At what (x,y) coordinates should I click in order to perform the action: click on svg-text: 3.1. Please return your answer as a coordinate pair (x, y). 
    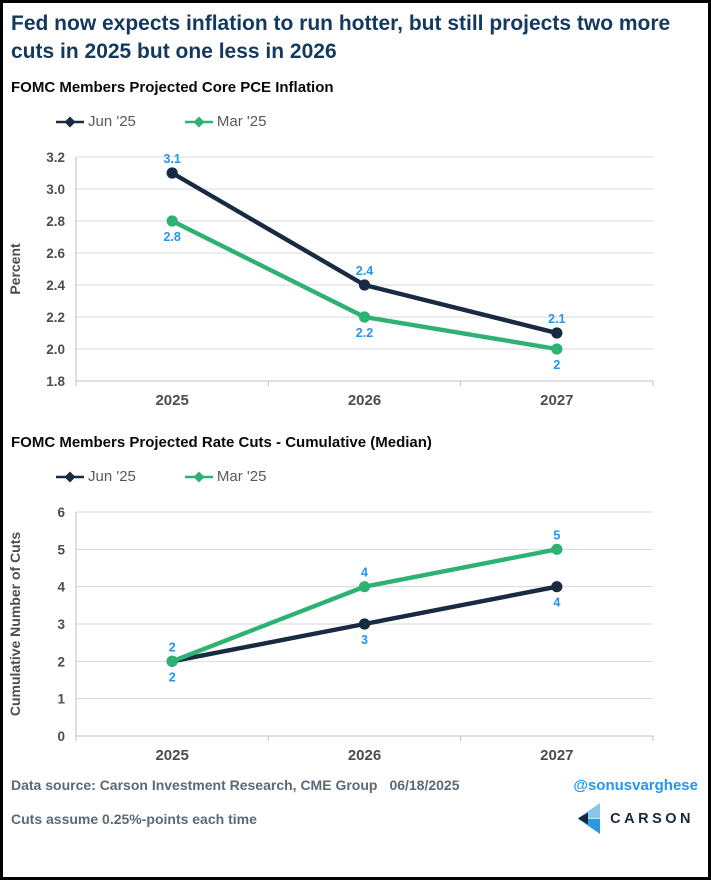
    Looking at the image, I should click on (171, 159).